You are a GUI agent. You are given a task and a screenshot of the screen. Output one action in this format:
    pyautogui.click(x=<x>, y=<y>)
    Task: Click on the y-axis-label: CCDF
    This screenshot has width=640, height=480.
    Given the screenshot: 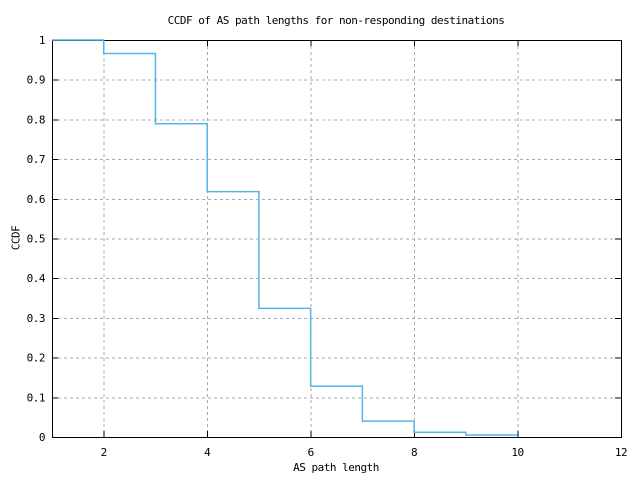 What is the action you would take?
    pyautogui.click(x=16, y=238)
    